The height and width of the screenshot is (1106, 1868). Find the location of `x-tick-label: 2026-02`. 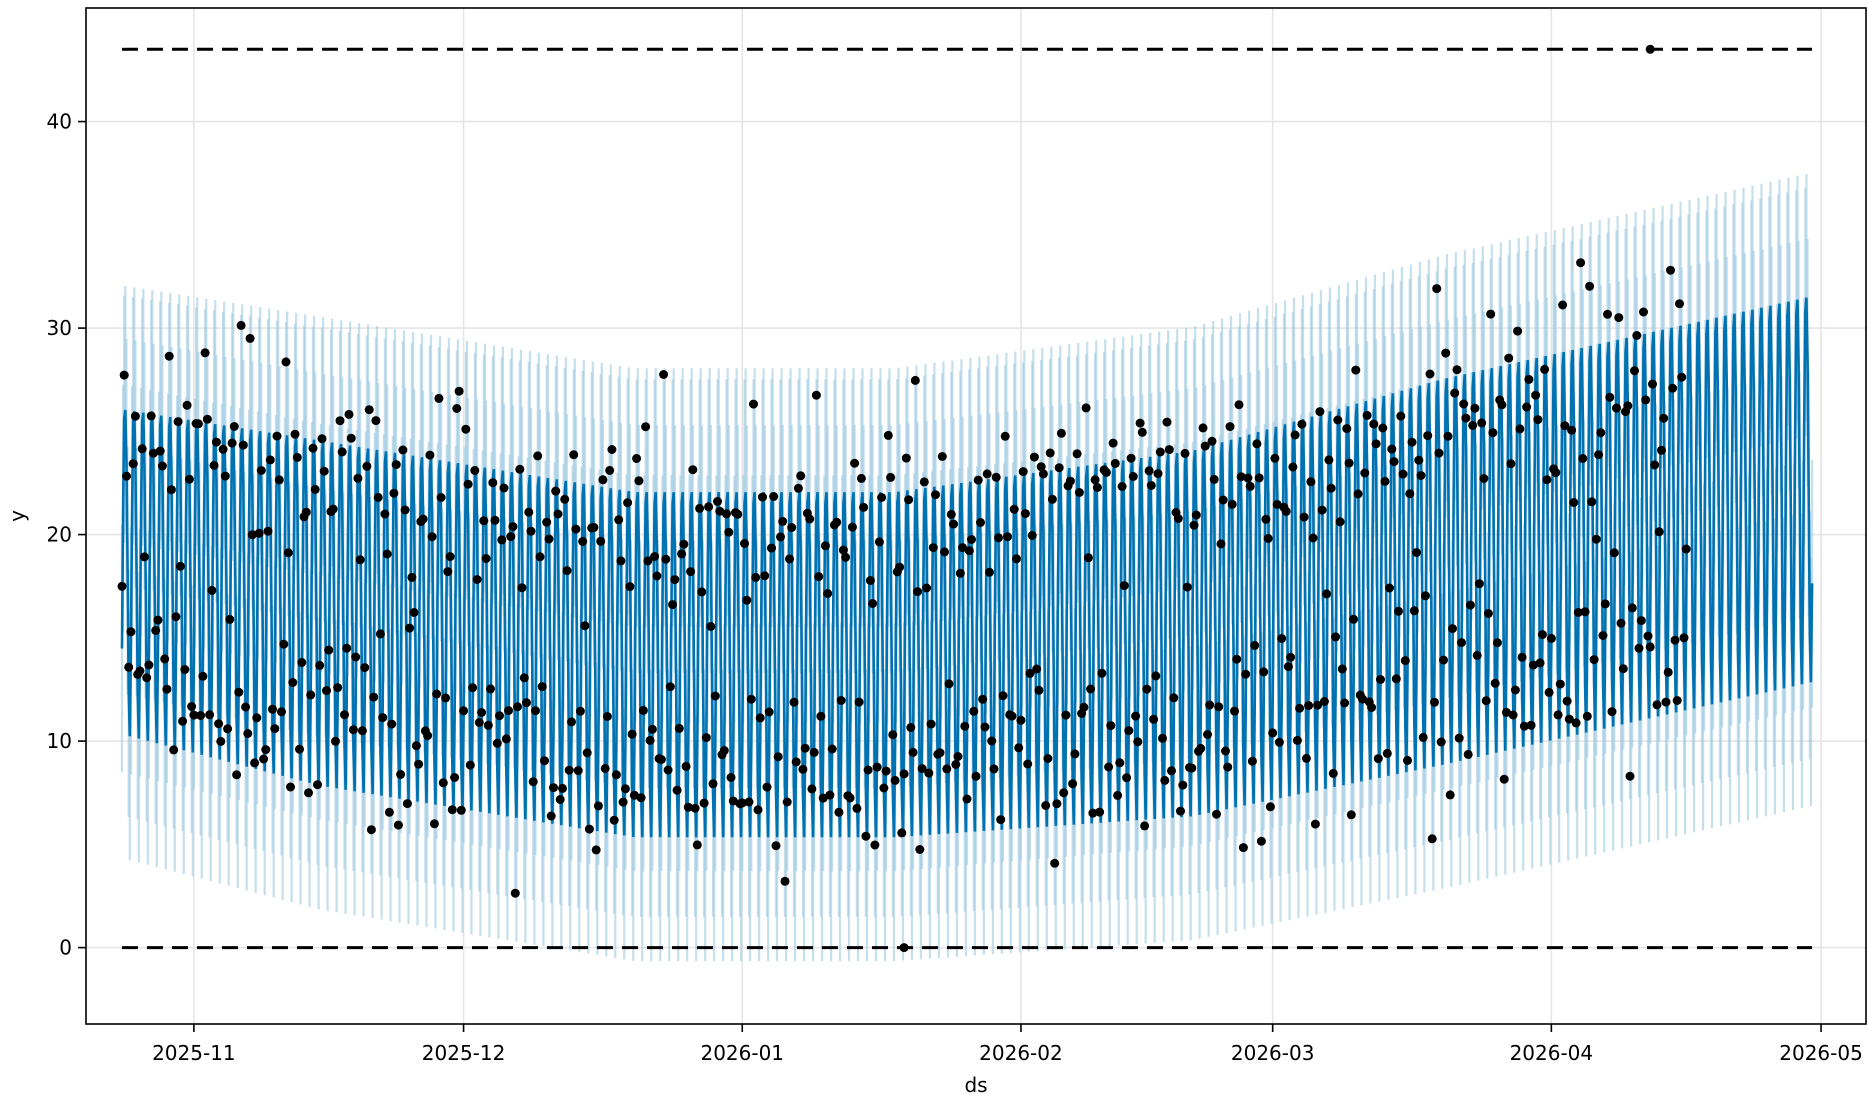

x-tick-label: 2026-02 is located at coordinates (1021, 1053).